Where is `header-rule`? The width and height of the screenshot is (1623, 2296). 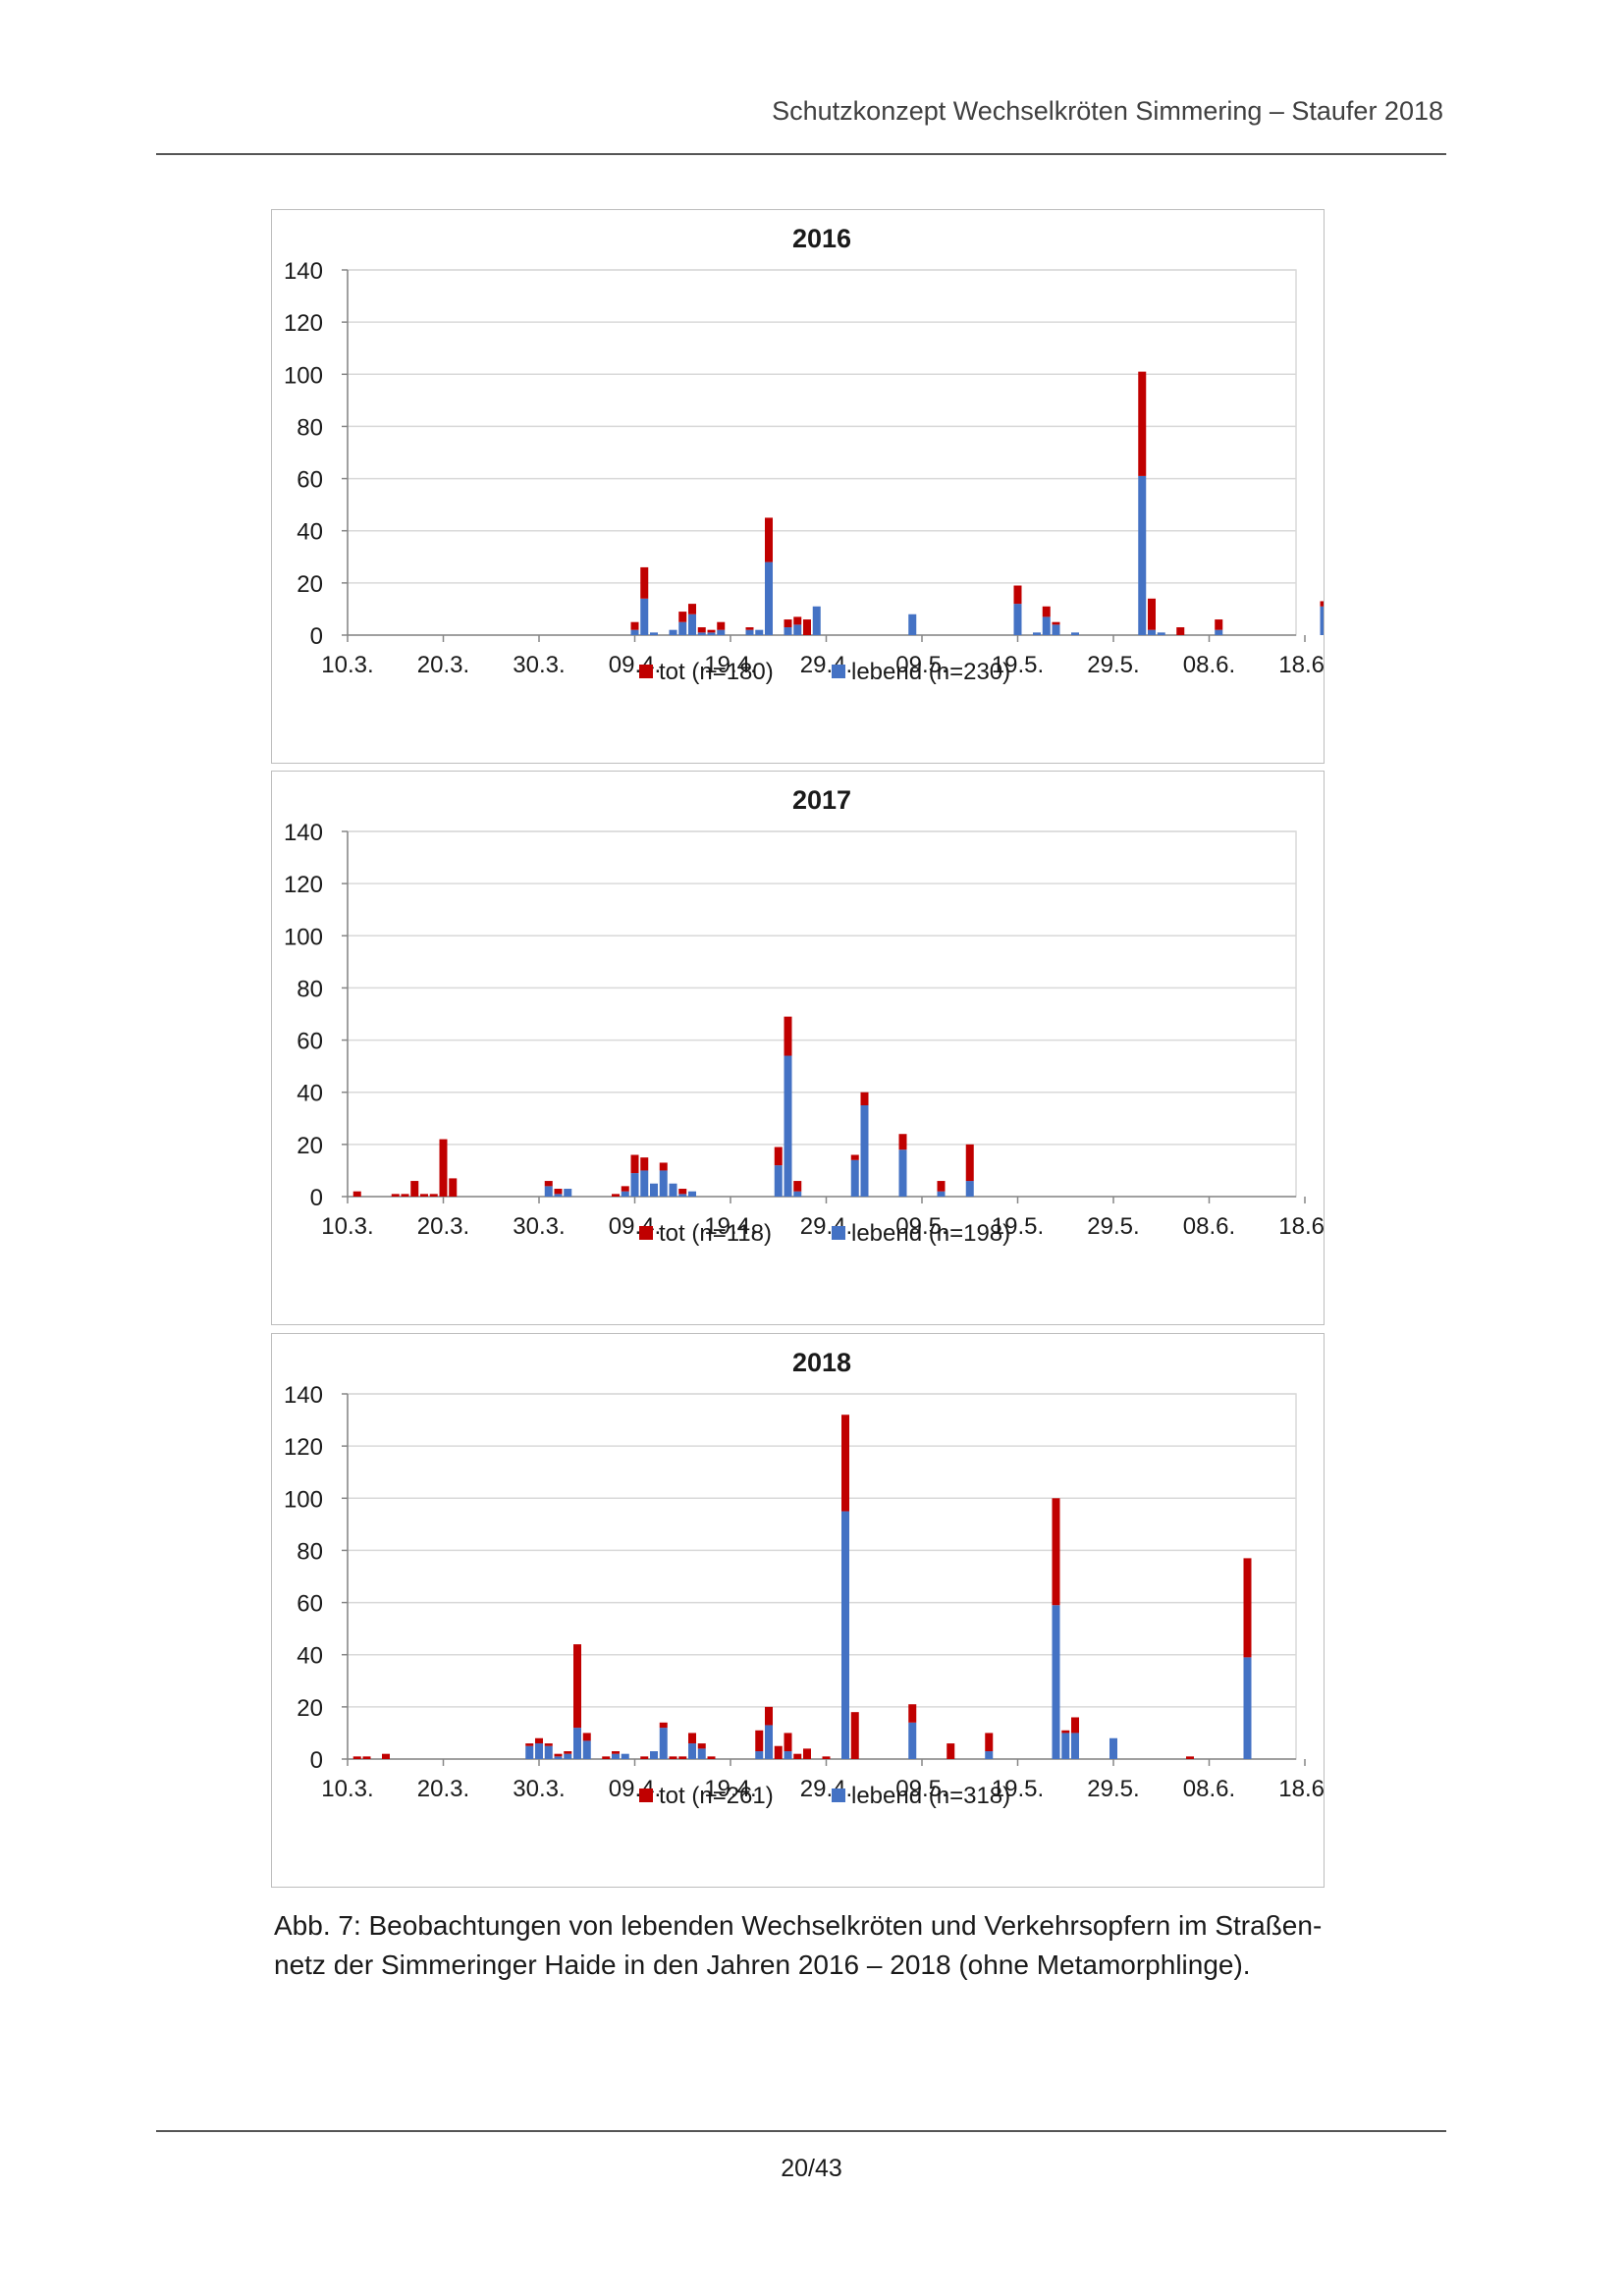
header-rule is located at coordinates (801, 154).